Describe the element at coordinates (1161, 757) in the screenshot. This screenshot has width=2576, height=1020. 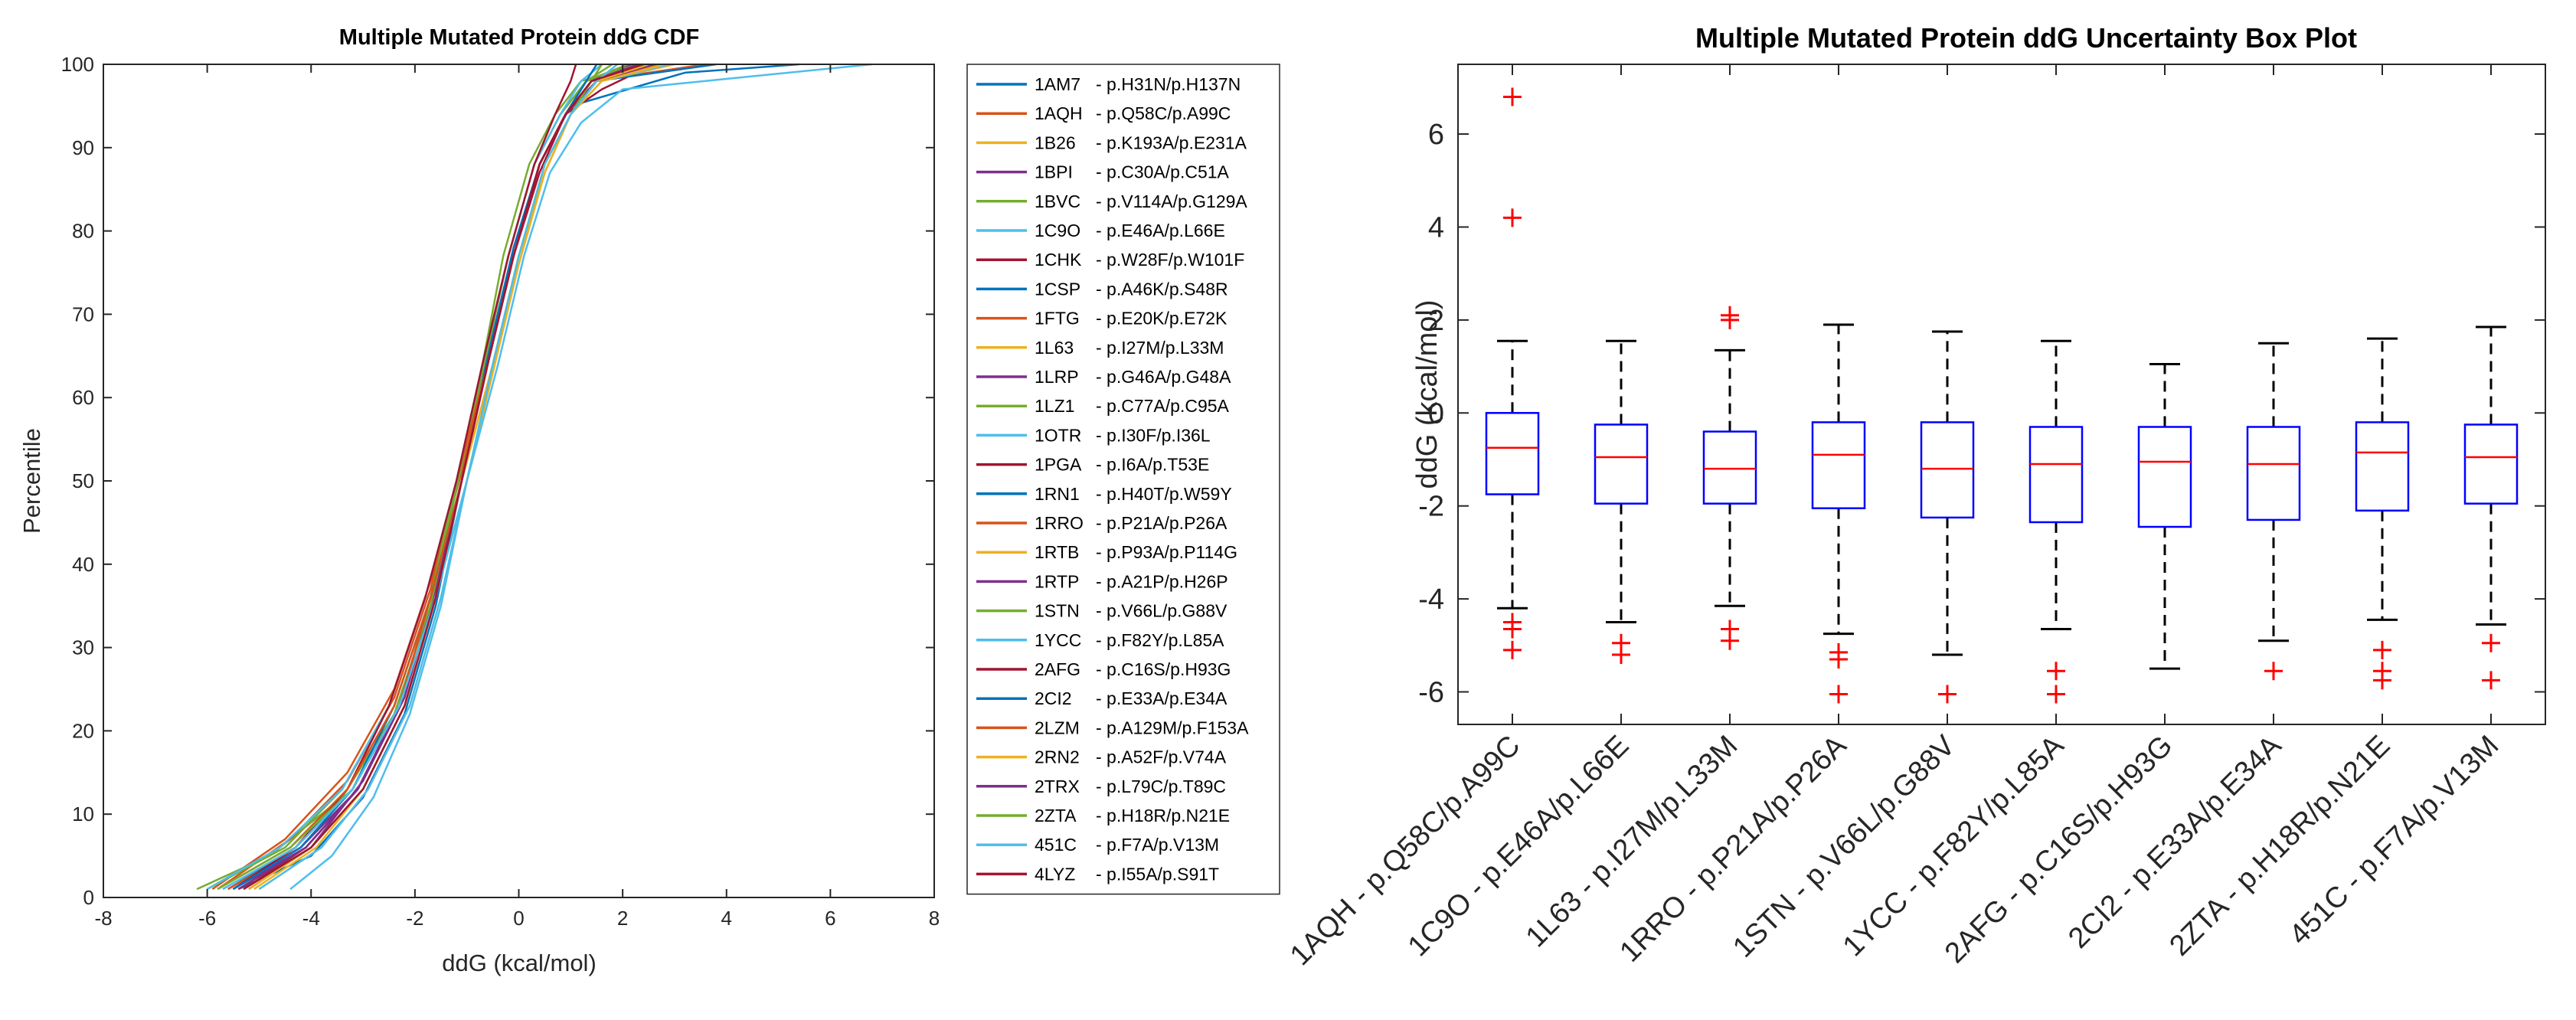
I see `legend-mutation: - p.A52F/p.V74A` at that location.